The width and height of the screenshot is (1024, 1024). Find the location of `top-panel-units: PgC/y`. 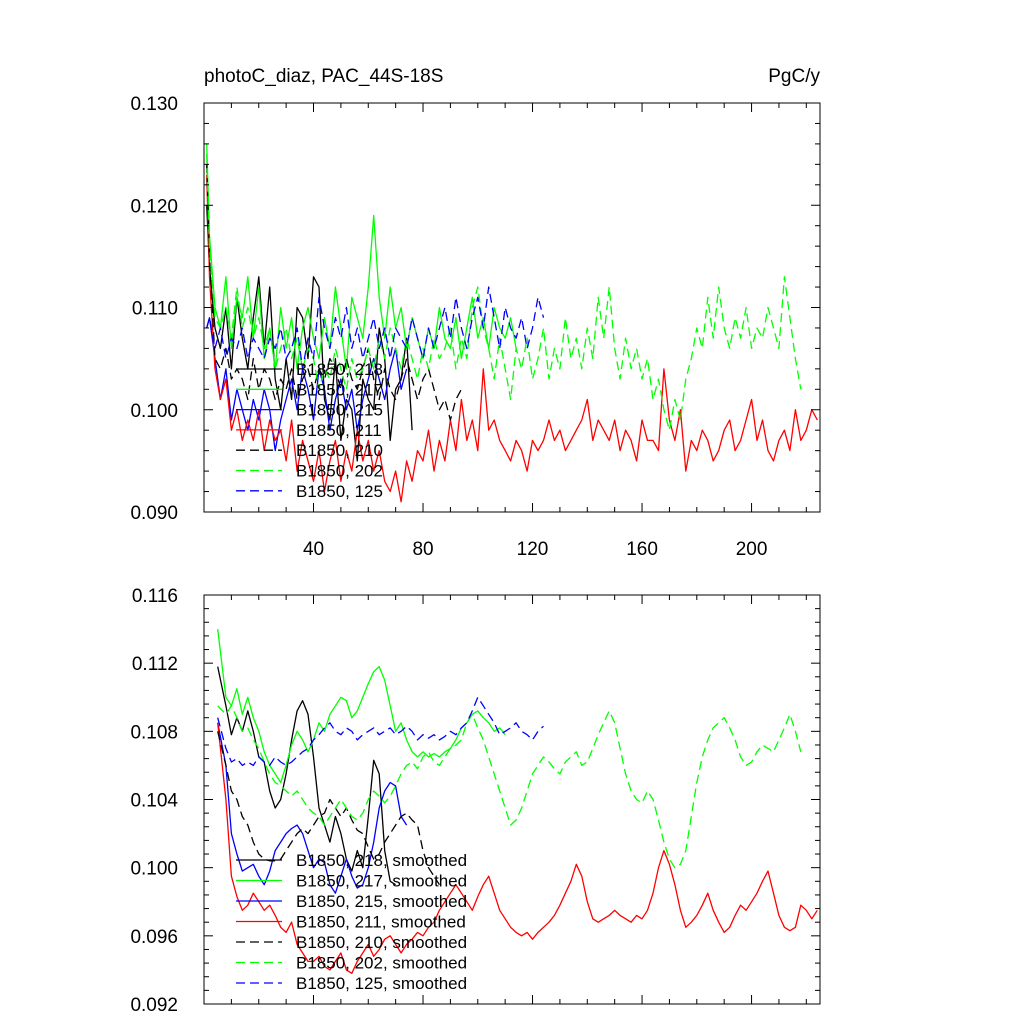

top-panel-units: PgC/y is located at coordinates (794, 76).